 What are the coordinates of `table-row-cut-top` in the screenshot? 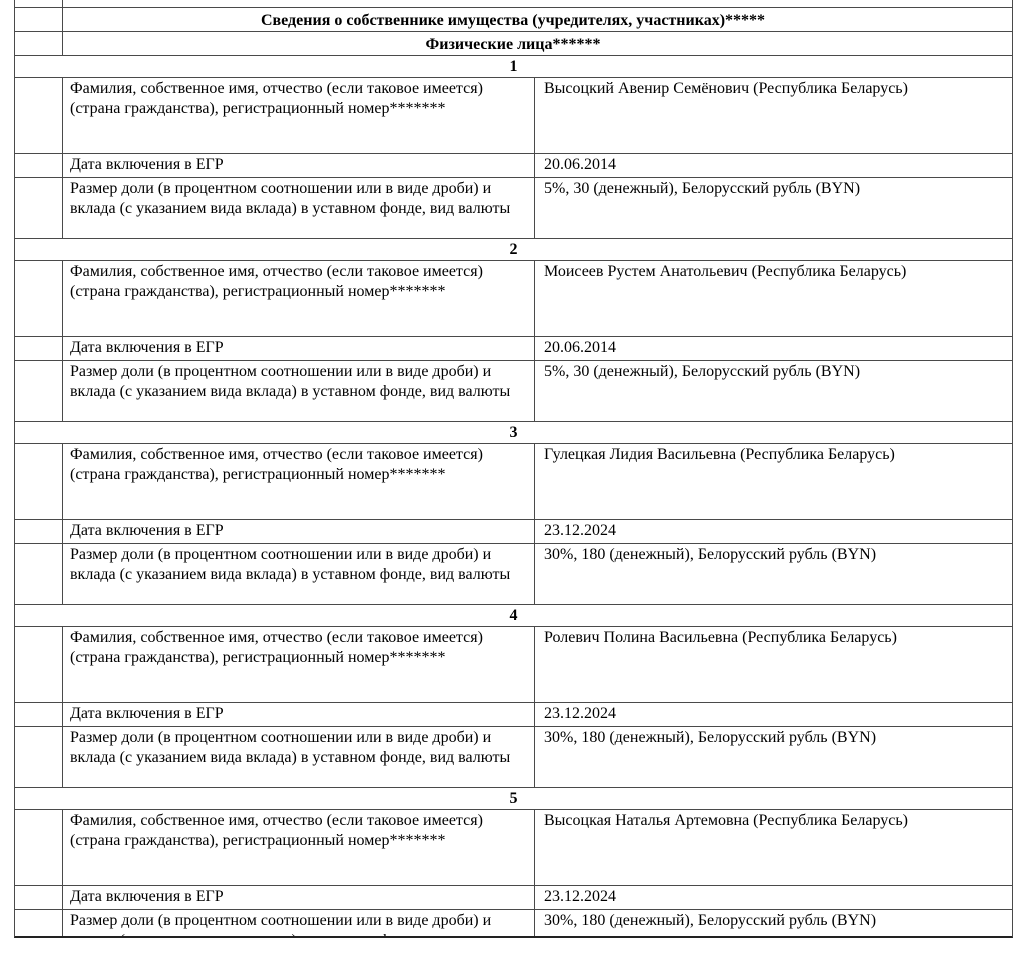 It's located at (513, 4).